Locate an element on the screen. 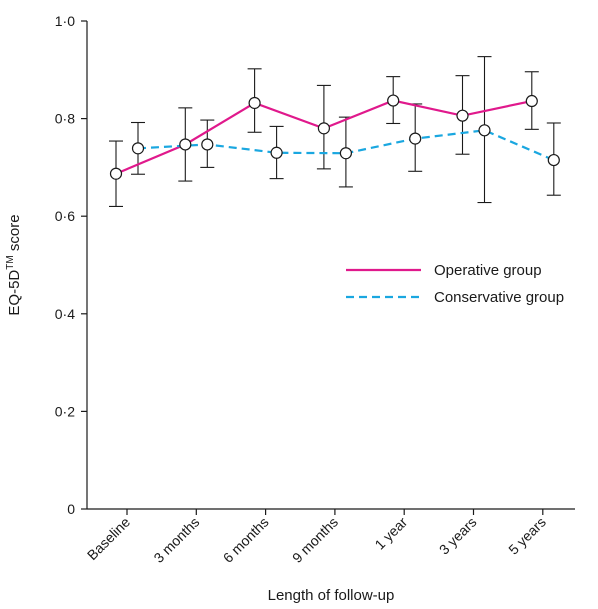 The width and height of the screenshot is (598, 609). y-tick-label: 1·0 is located at coordinates (65, 21).